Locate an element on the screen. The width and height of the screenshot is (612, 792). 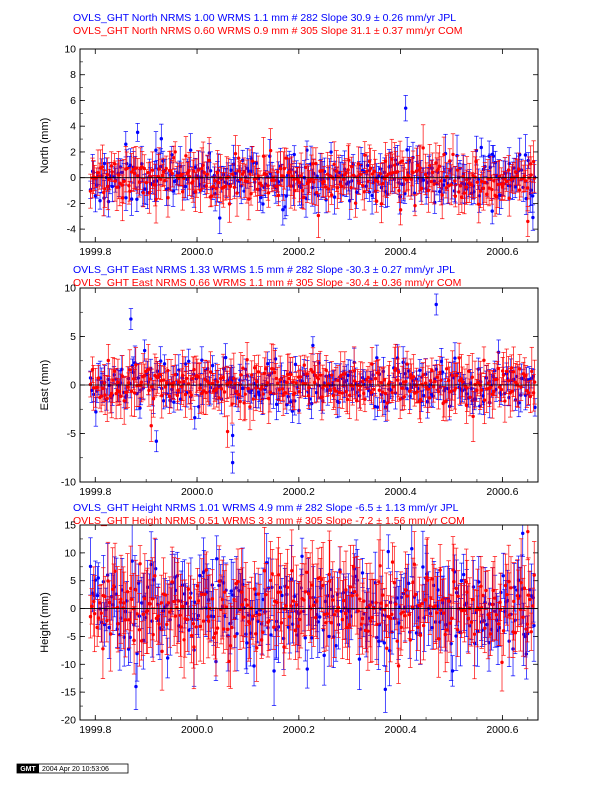
y-tick-label: -10 is located at coordinates (68, 665).